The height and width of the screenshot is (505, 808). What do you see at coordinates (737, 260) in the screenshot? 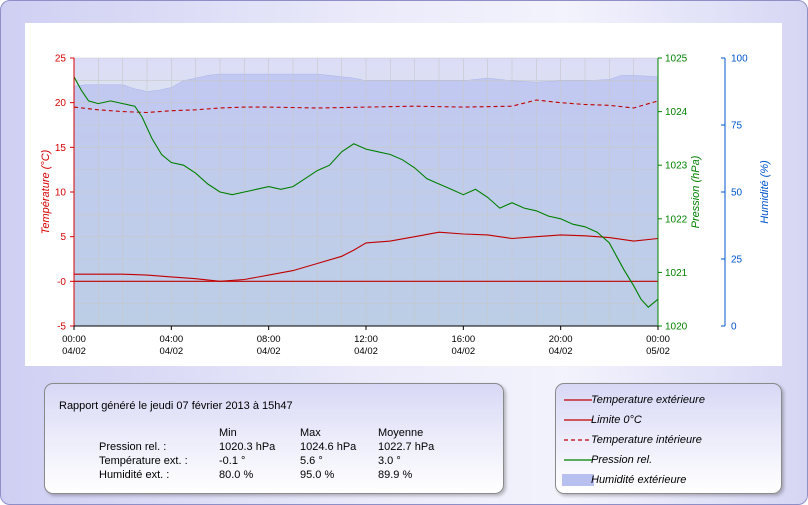
I see `humidity-tick-label: 25` at bounding box center [737, 260].